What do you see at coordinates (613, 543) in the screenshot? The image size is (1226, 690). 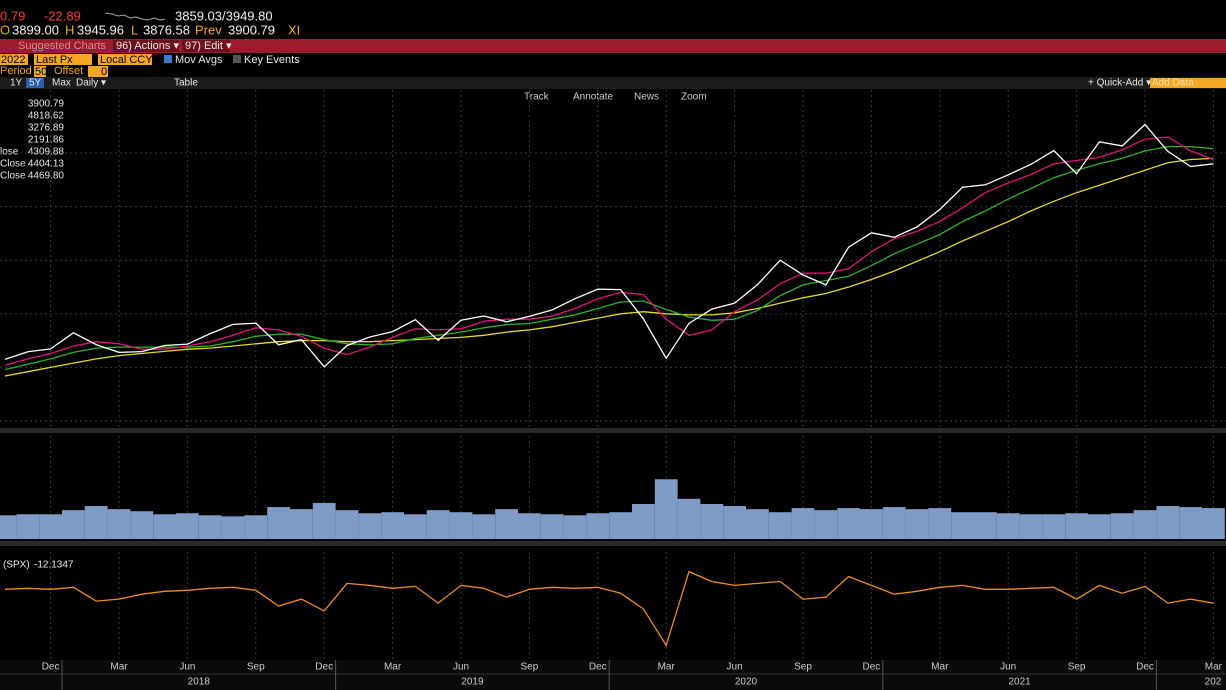 I see `panel-divider` at bounding box center [613, 543].